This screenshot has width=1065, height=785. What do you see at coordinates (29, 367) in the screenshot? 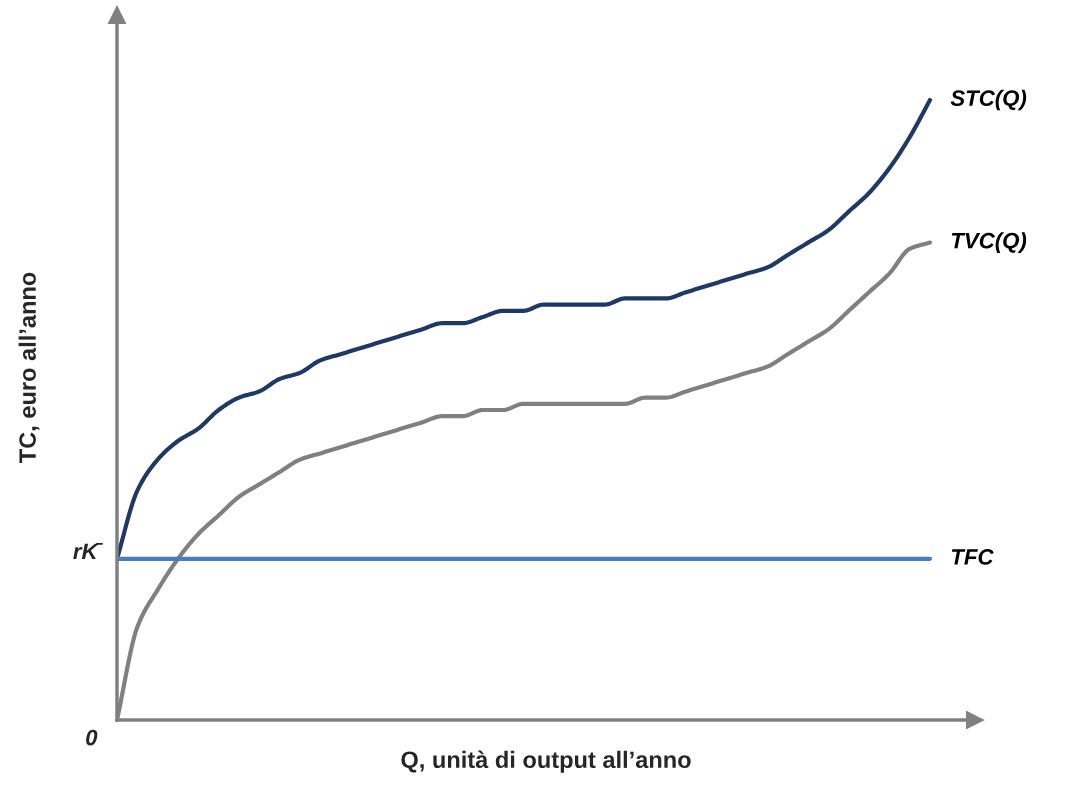
I see `y-axis-title: TC, euro all’anno` at bounding box center [29, 367].